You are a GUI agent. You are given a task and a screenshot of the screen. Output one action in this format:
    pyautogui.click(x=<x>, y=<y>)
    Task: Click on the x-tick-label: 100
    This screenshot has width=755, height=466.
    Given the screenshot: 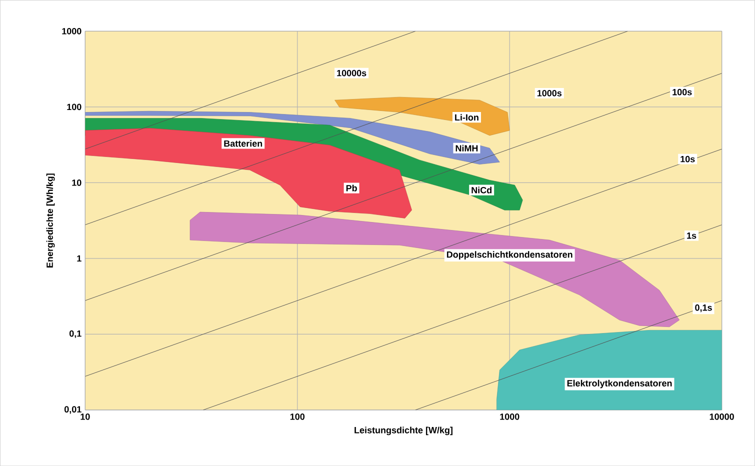 What is the action you would take?
    pyautogui.click(x=297, y=416)
    